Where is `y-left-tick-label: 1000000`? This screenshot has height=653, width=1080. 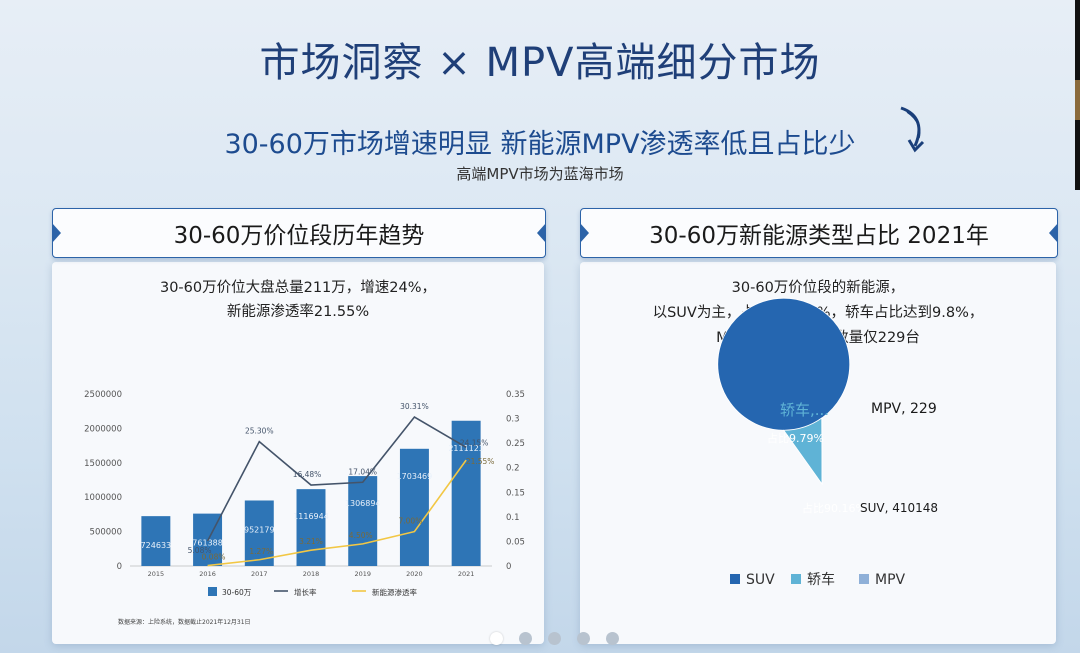 y-left-tick-label: 1000000 is located at coordinates (103, 498).